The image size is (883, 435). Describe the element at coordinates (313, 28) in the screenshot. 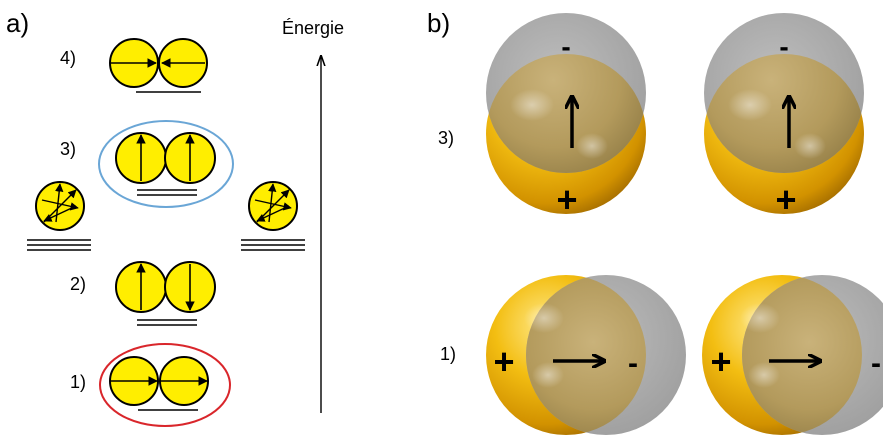

I see `energy-axis-label: Énergie` at that location.